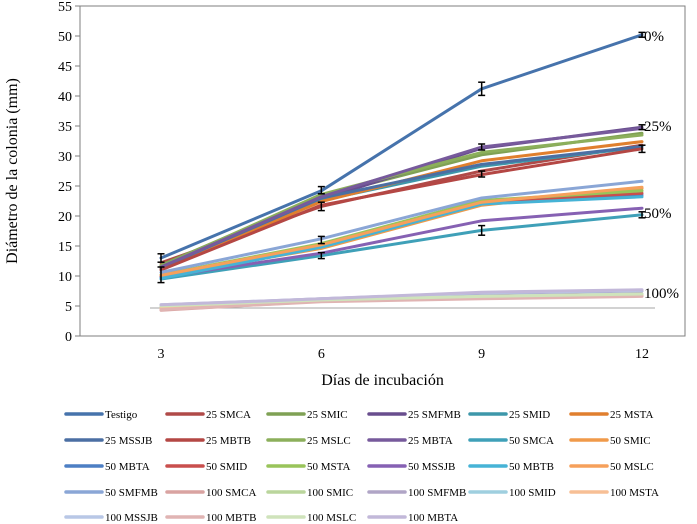  What do you see at coordinates (65, 247) in the screenshot?
I see `y-tick-label: 15` at bounding box center [65, 247].